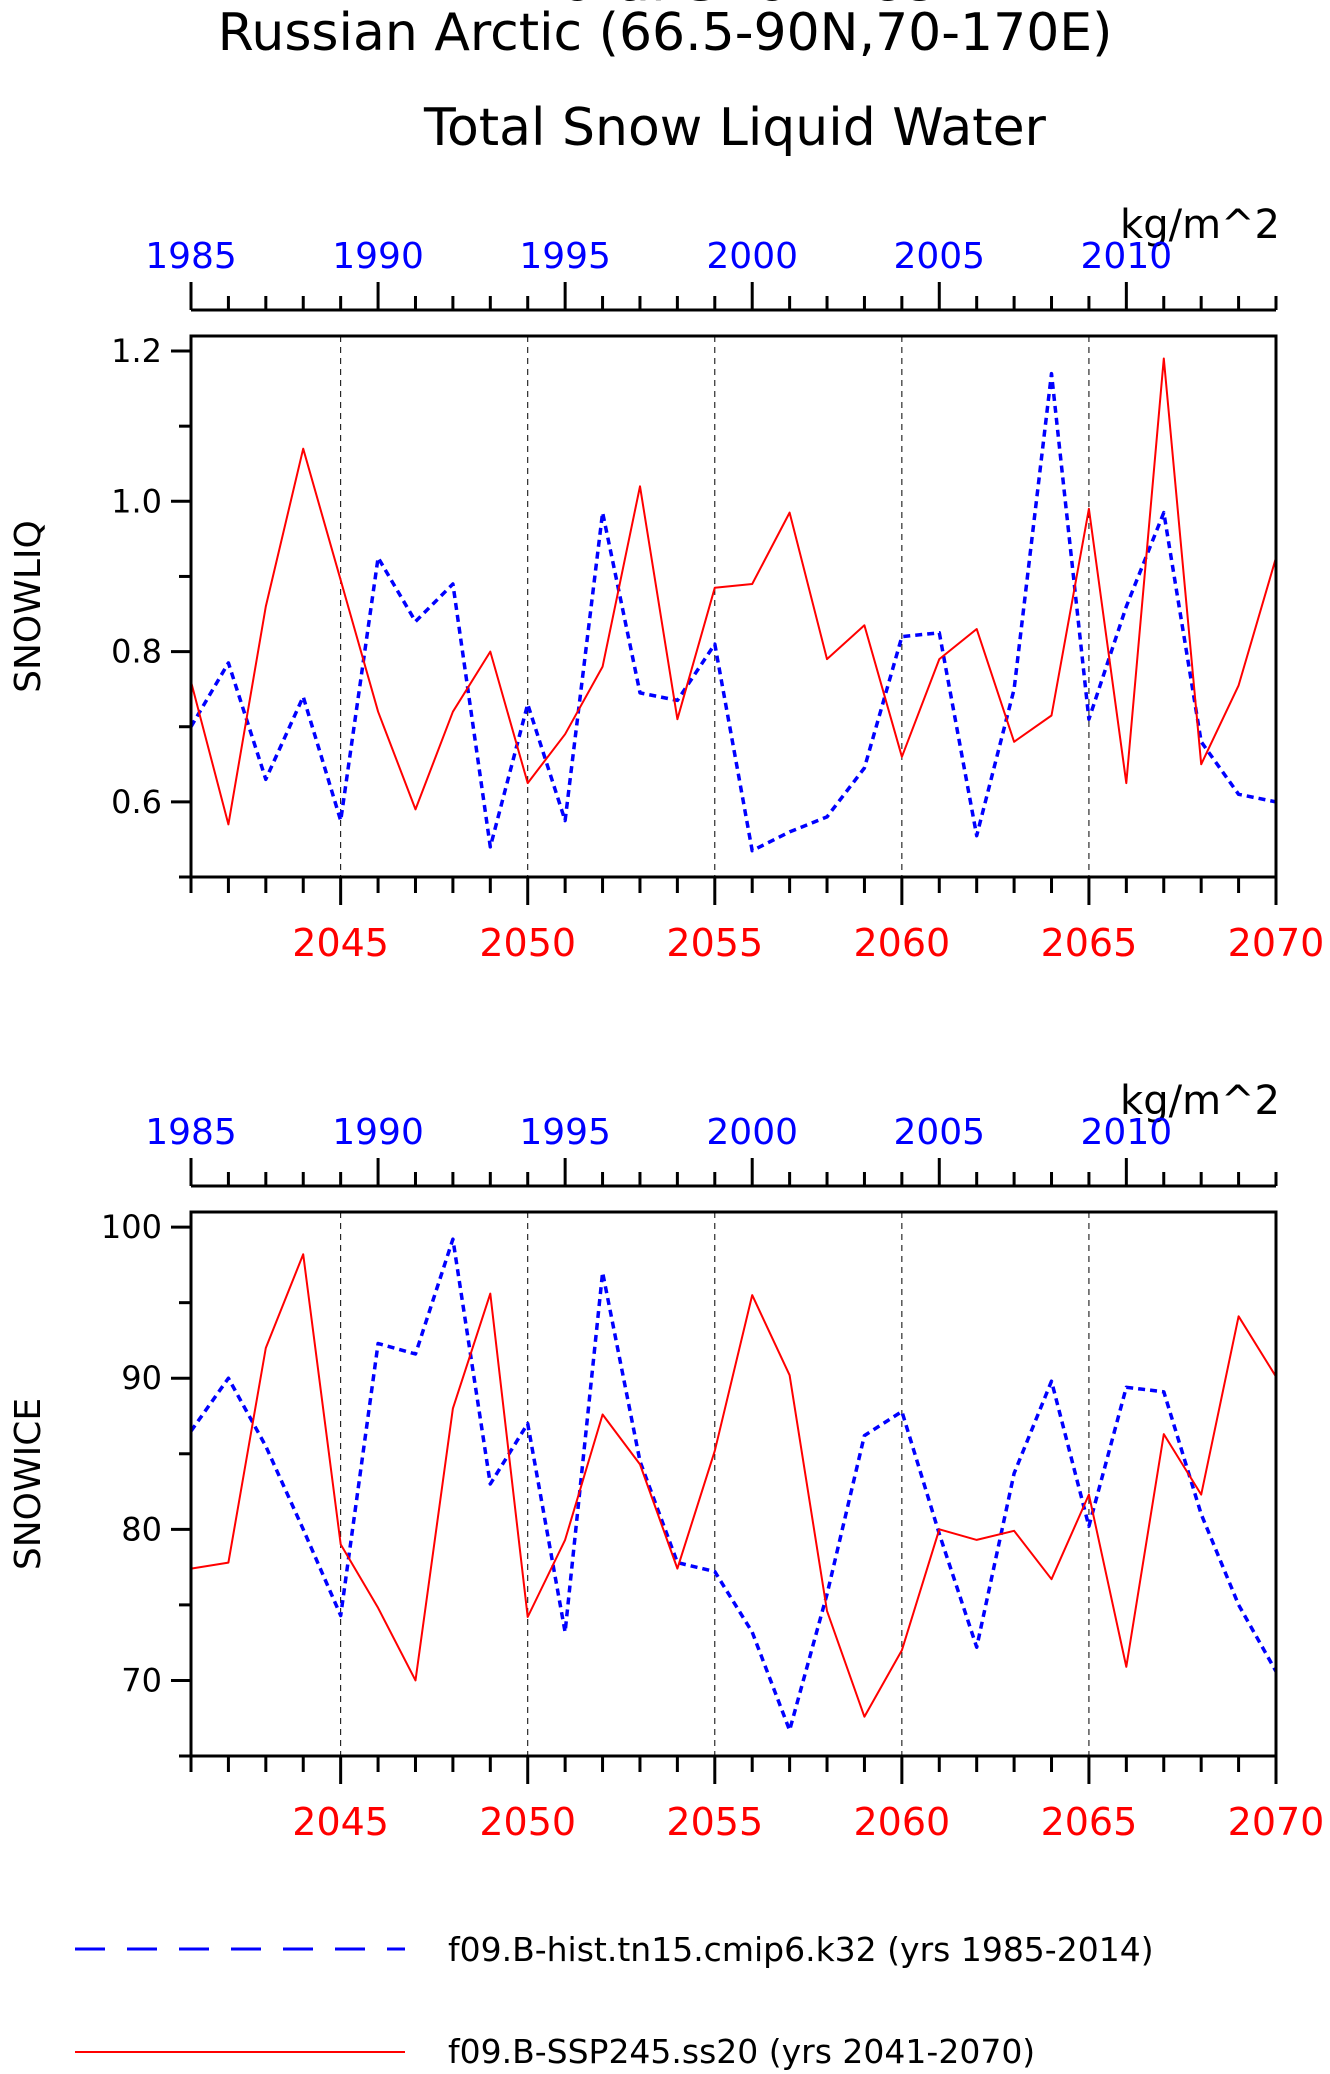 This screenshot has width=1330, height=2074. What do you see at coordinates (902, 943) in the screenshot?
I see `snowliq-x-bottom-tick-label: 2060` at bounding box center [902, 943].